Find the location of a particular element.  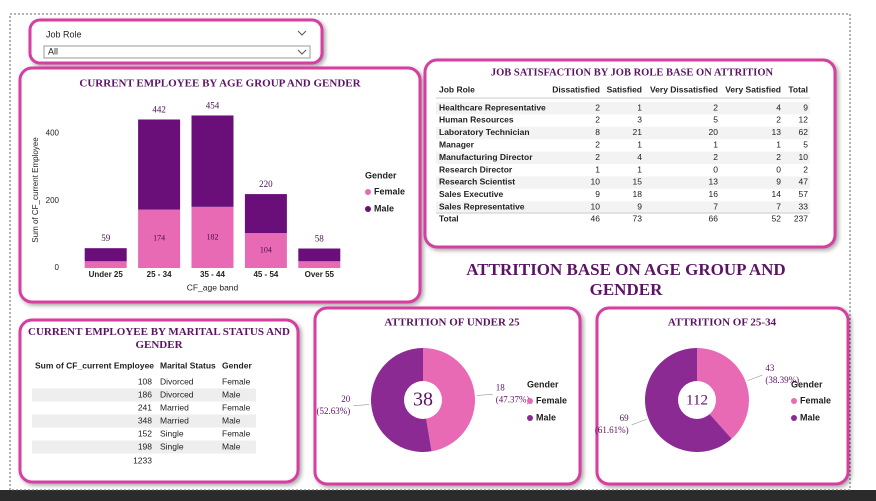

total-cell: Total is located at coordinates (449, 218).